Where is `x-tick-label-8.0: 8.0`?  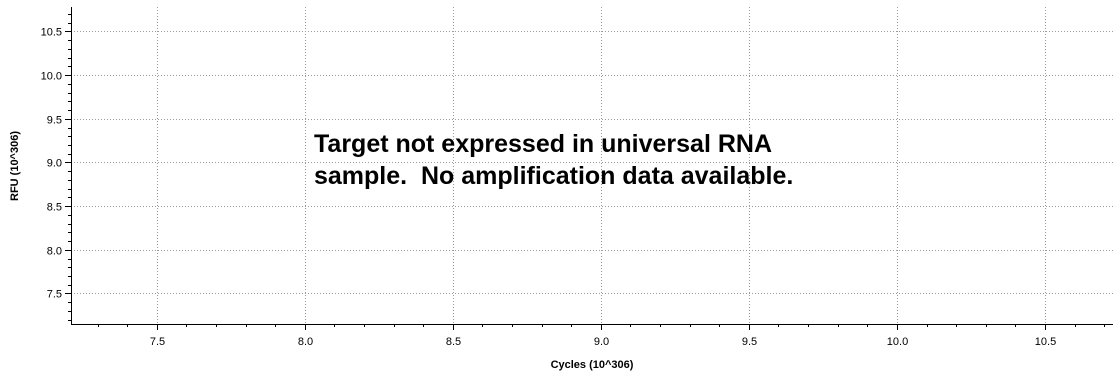
x-tick-label-8.0: 8.0 is located at coordinates (305, 342).